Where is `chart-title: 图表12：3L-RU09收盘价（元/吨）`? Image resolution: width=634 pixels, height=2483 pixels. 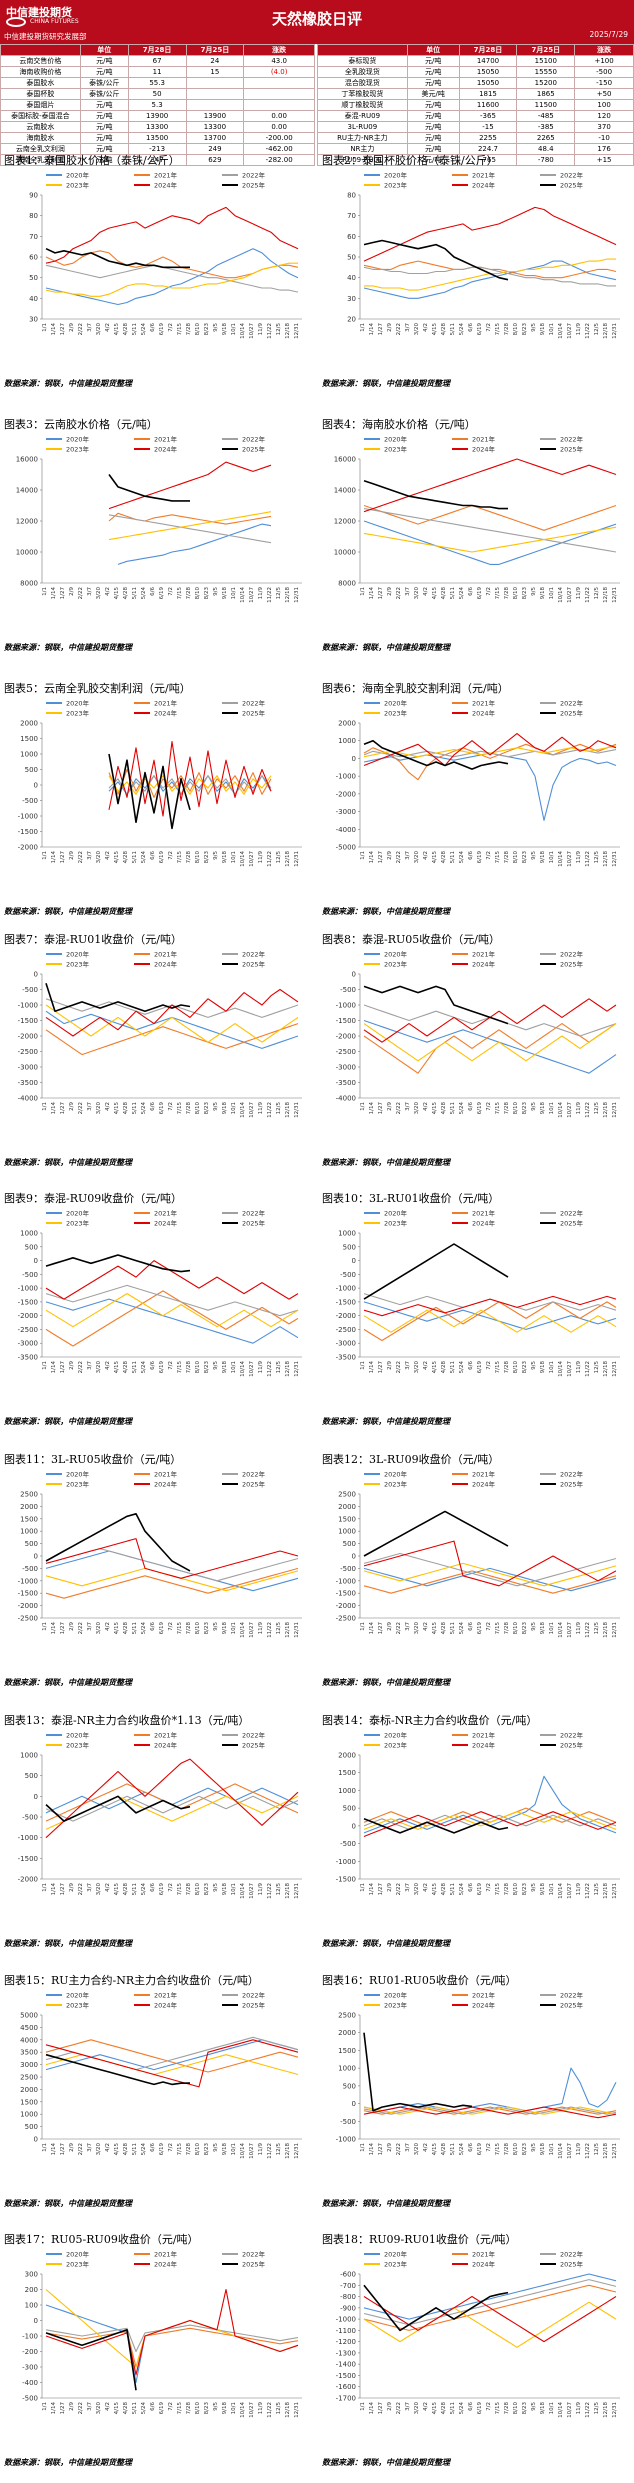
chart-title: 图表12：3L-RU09收盘价（元/吨） is located at coordinates (411, 1459).